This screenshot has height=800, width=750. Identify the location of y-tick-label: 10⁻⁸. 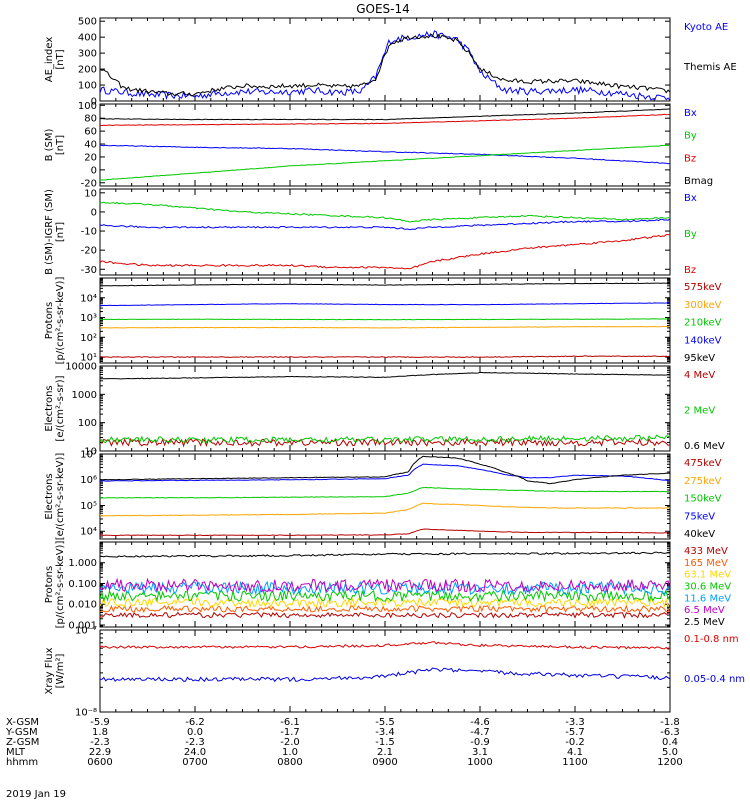
(86, 713).